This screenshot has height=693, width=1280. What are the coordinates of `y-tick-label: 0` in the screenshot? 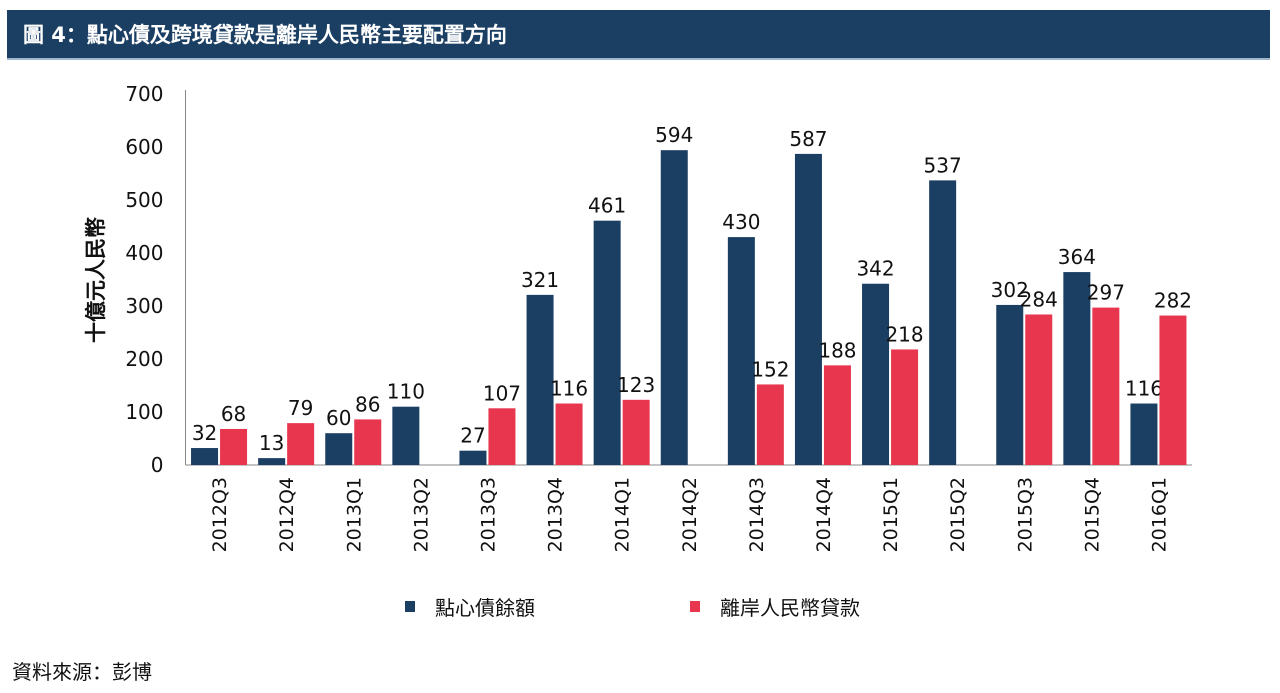 It's located at (157, 465).